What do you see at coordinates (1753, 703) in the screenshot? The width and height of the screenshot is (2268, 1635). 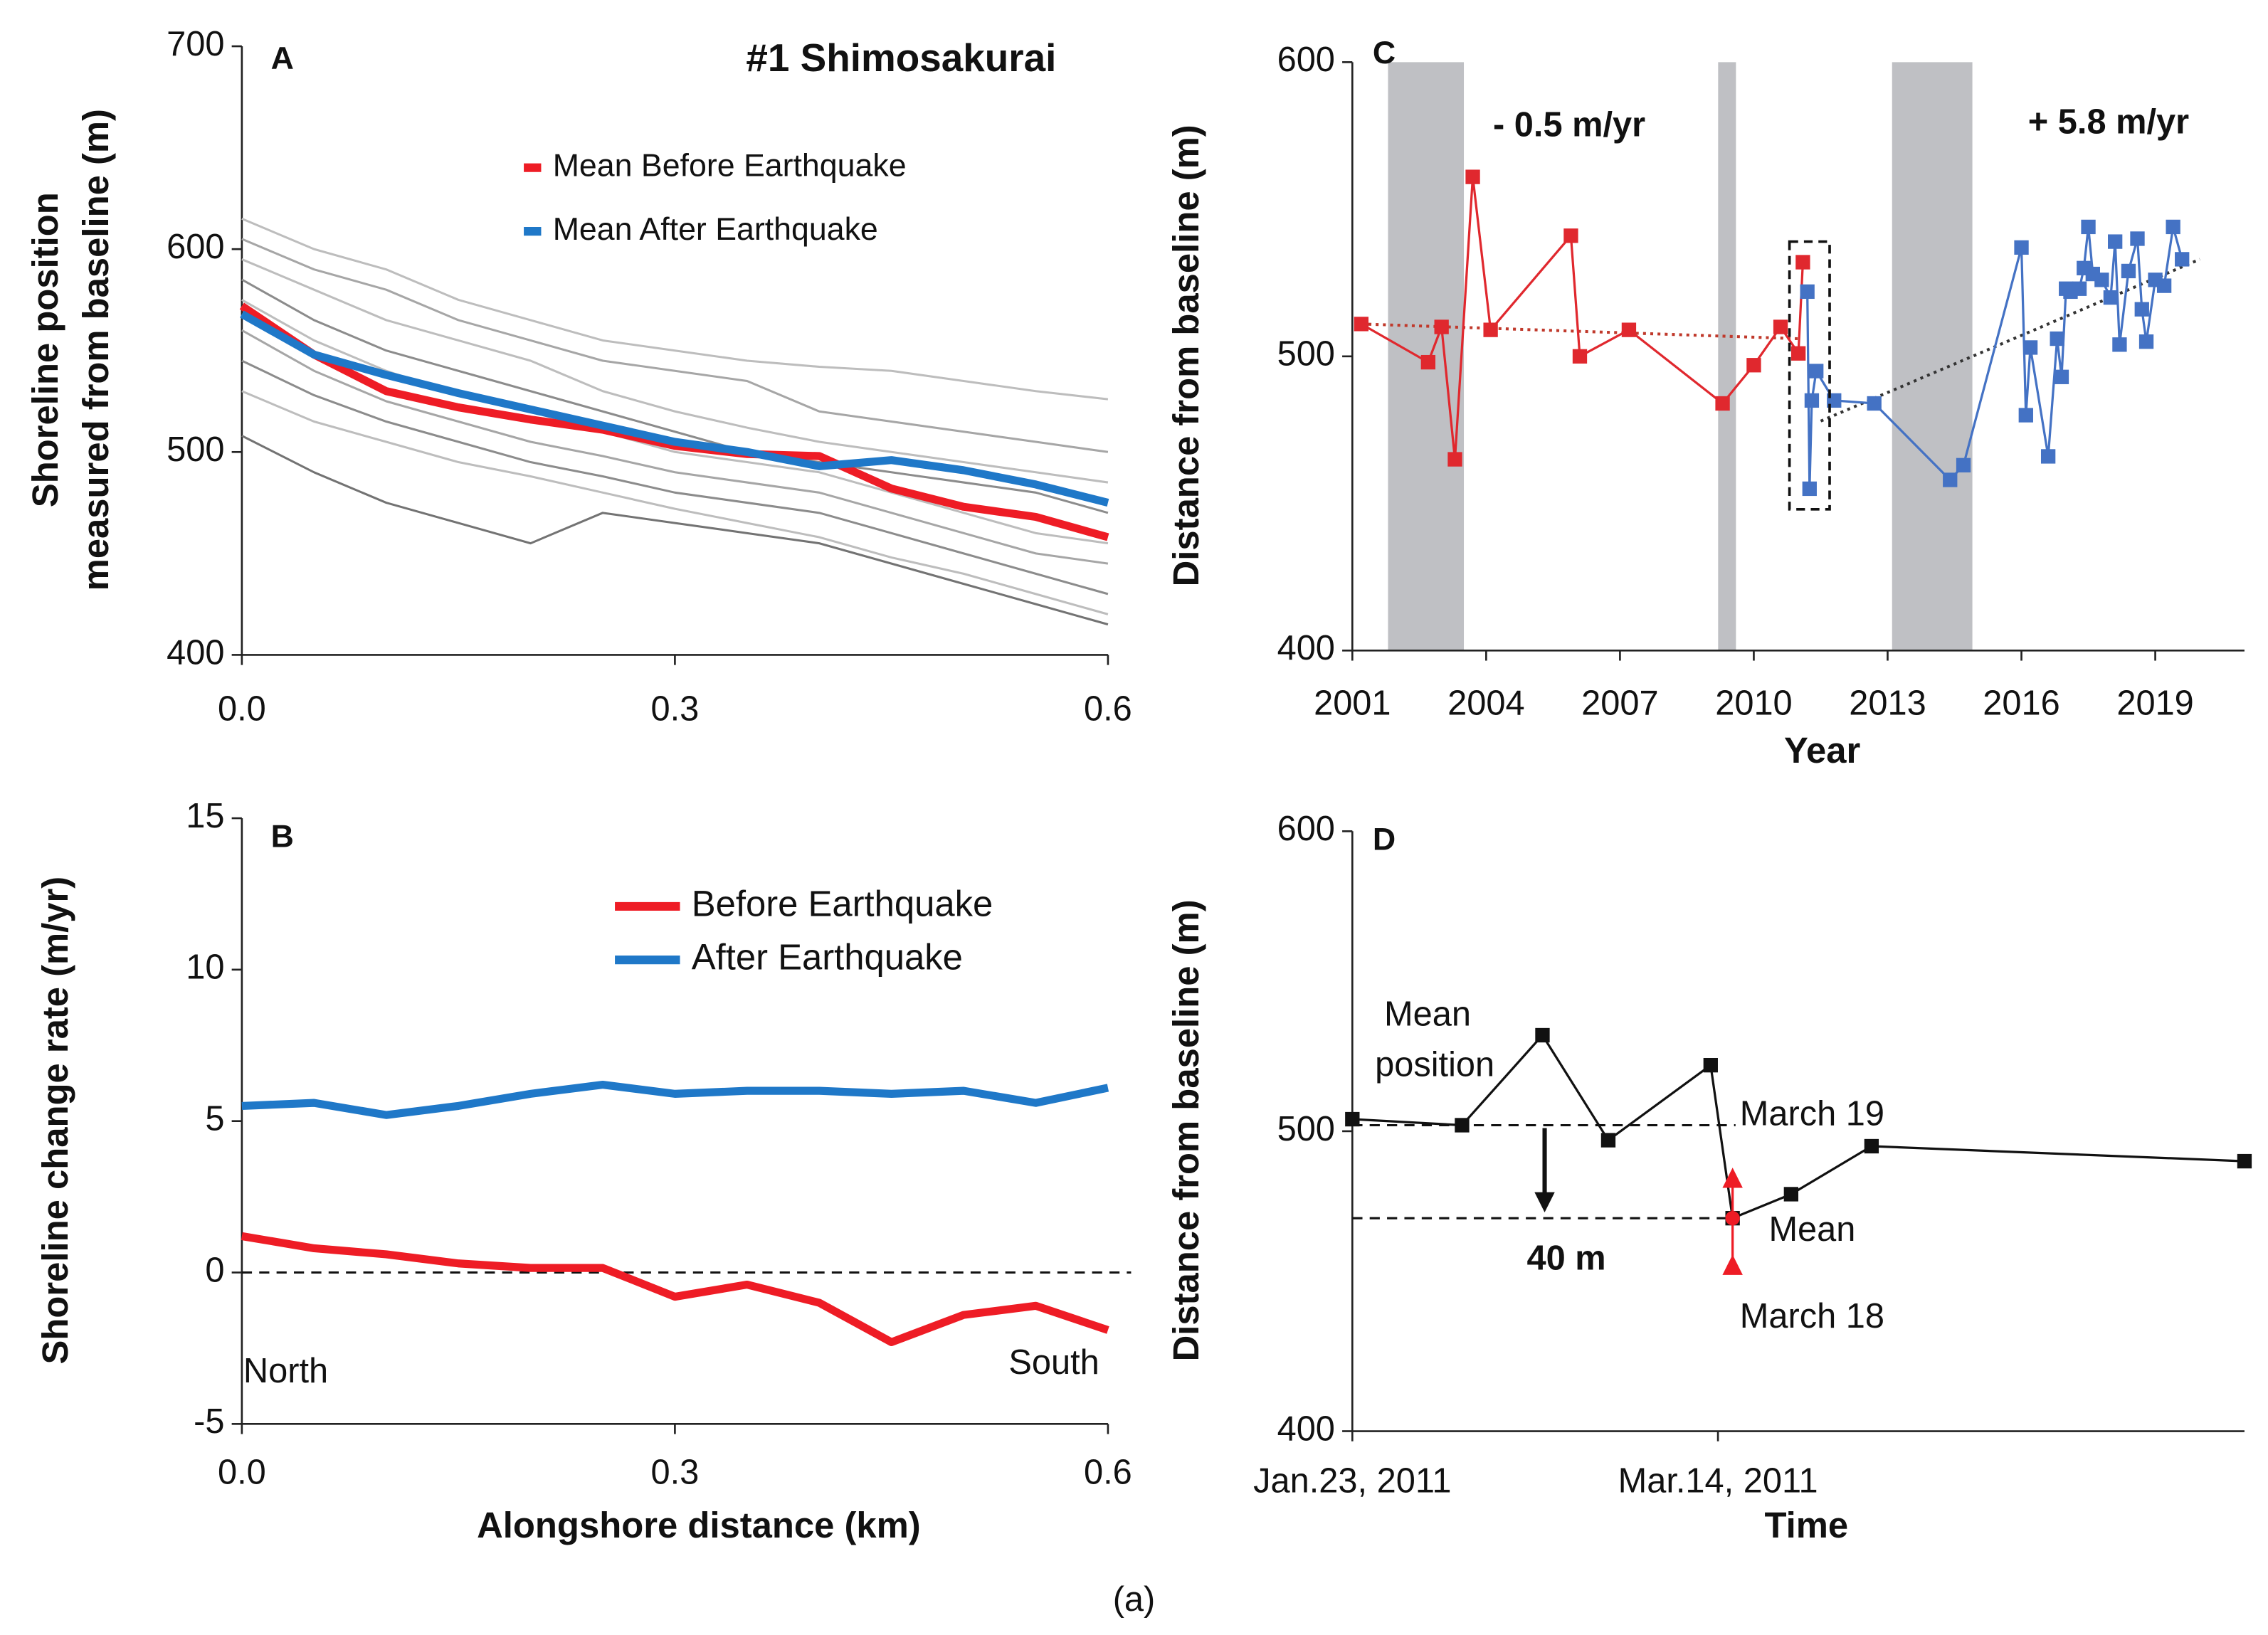 I see `x-tick-label: 2010` at bounding box center [1753, 703].